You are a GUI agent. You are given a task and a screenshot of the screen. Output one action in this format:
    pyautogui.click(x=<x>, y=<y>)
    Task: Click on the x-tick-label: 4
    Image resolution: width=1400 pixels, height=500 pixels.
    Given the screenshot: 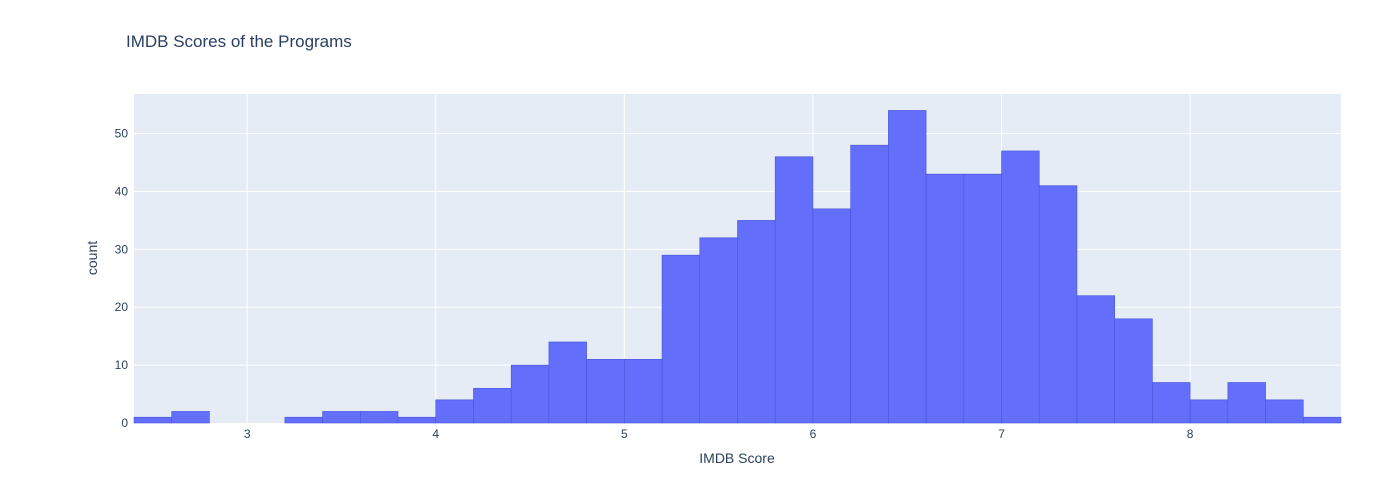 What is the action you would take?
    pyautogui.click(x=435, y=434)
    